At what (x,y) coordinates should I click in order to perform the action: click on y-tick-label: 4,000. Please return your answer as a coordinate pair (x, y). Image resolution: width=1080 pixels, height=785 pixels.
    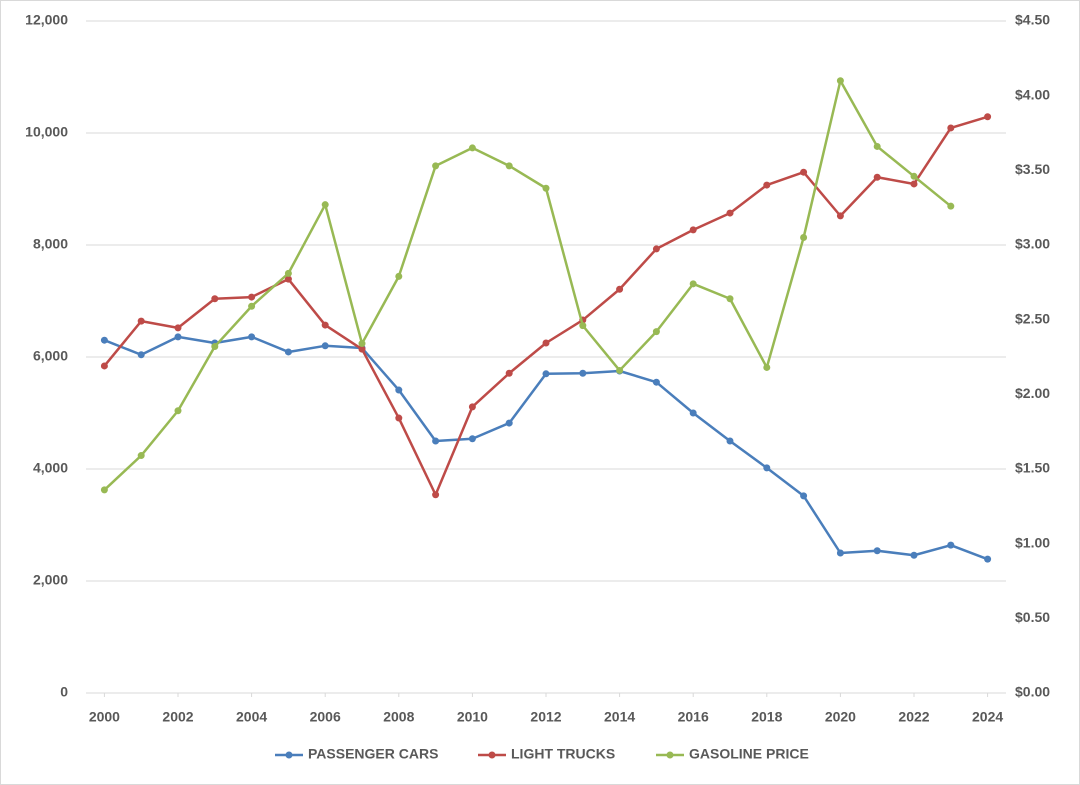
    Looking at the image, I should click on (50, 468).